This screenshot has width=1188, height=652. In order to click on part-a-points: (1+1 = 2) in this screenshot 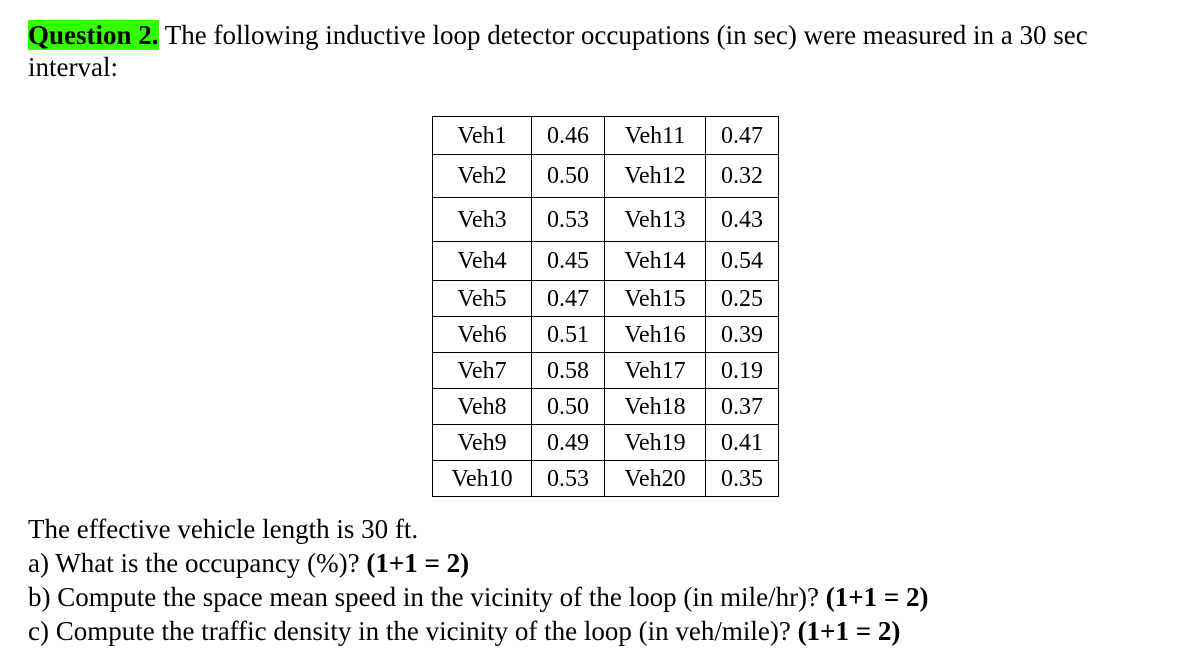, I will do `click(418, 563)`.